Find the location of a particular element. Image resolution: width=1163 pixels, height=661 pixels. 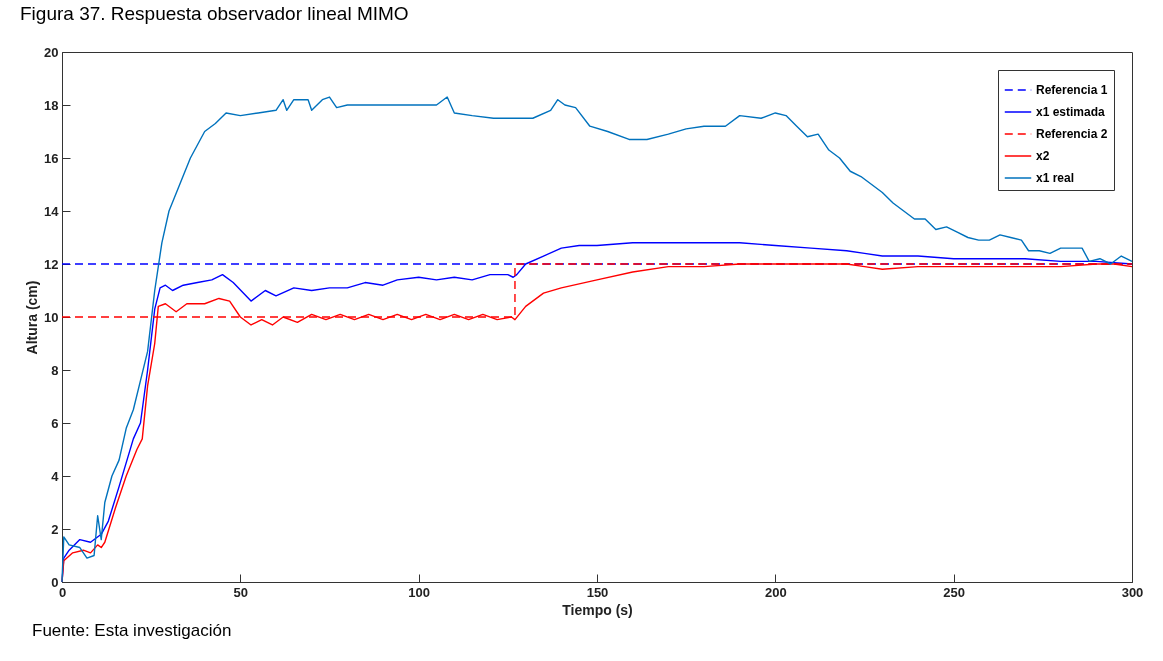

x-tick-label: 250 is located at coordinates (954, 592).